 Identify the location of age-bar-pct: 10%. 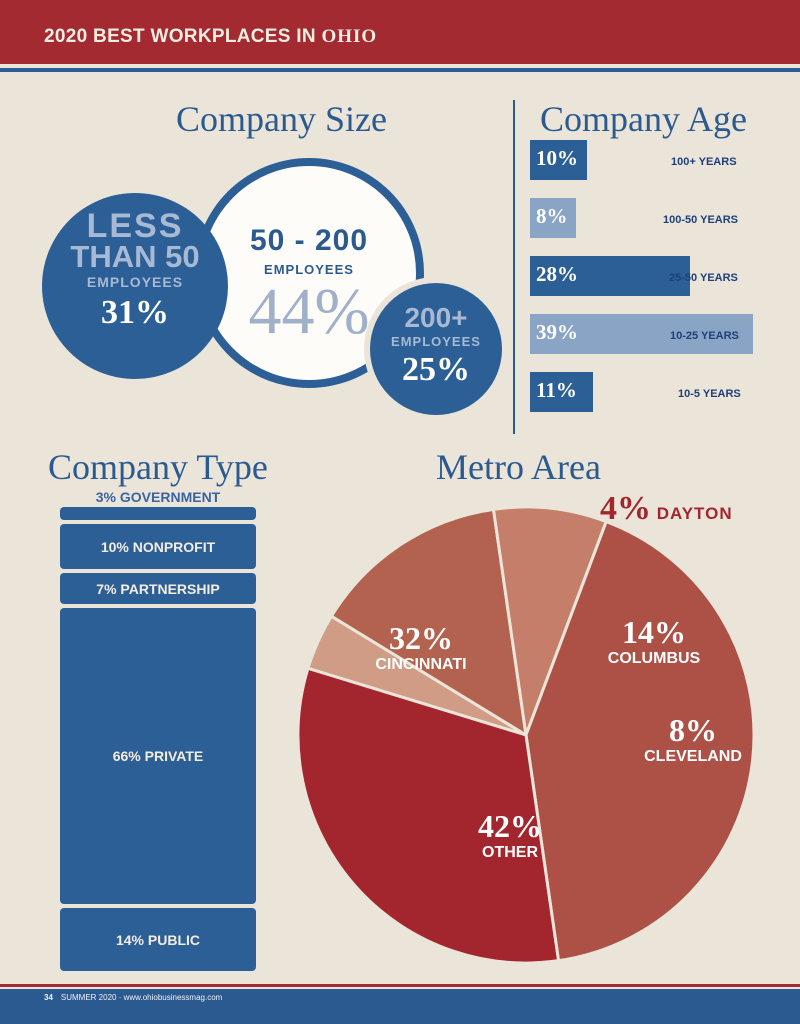
(557, 158).